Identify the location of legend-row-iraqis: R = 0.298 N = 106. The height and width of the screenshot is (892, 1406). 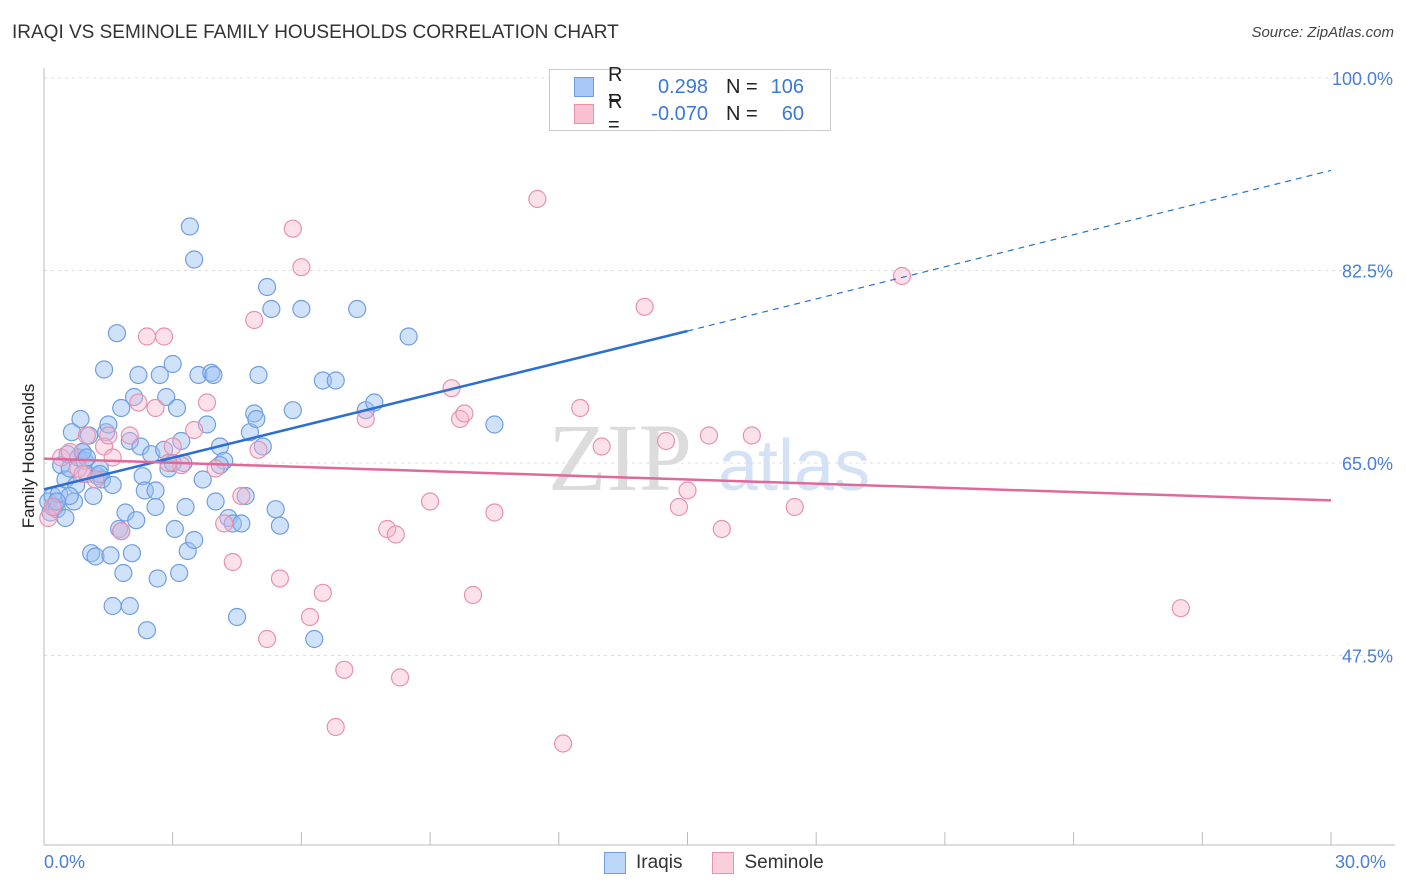
(689, 86).